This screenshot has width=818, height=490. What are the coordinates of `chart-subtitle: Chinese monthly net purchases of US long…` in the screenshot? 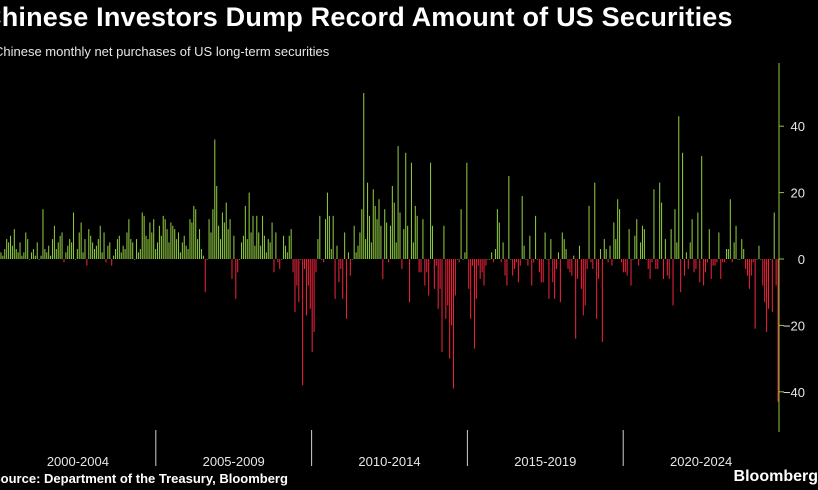 It's located at (165, 51).